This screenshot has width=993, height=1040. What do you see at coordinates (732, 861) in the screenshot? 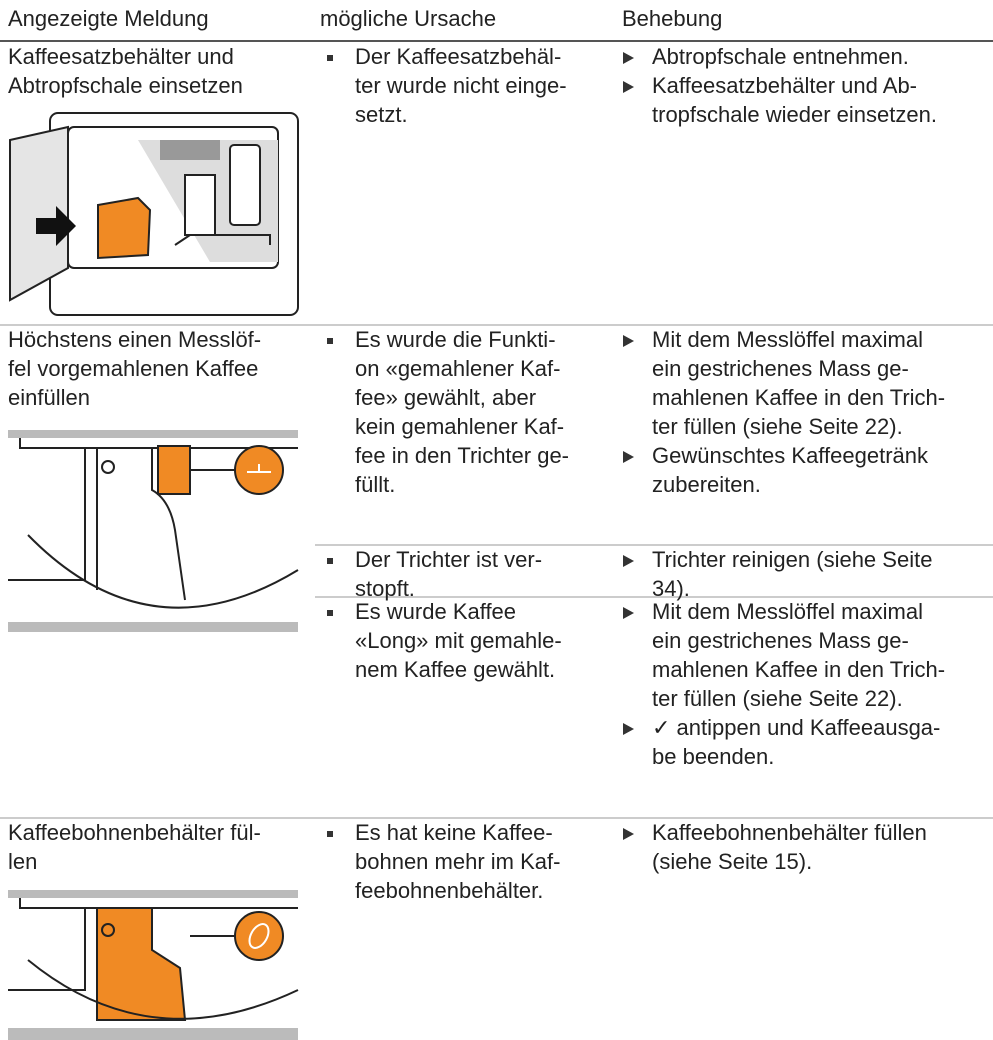
I see `remedy-line: (siehe Seite 15).` at bounding box center [732, 861].